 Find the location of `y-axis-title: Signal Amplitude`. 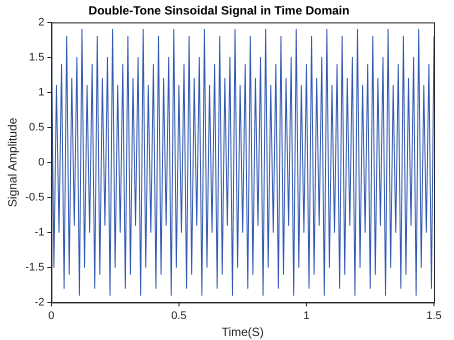

y-axis-title: Signal Amplitude is located at coordinates (13, 162).